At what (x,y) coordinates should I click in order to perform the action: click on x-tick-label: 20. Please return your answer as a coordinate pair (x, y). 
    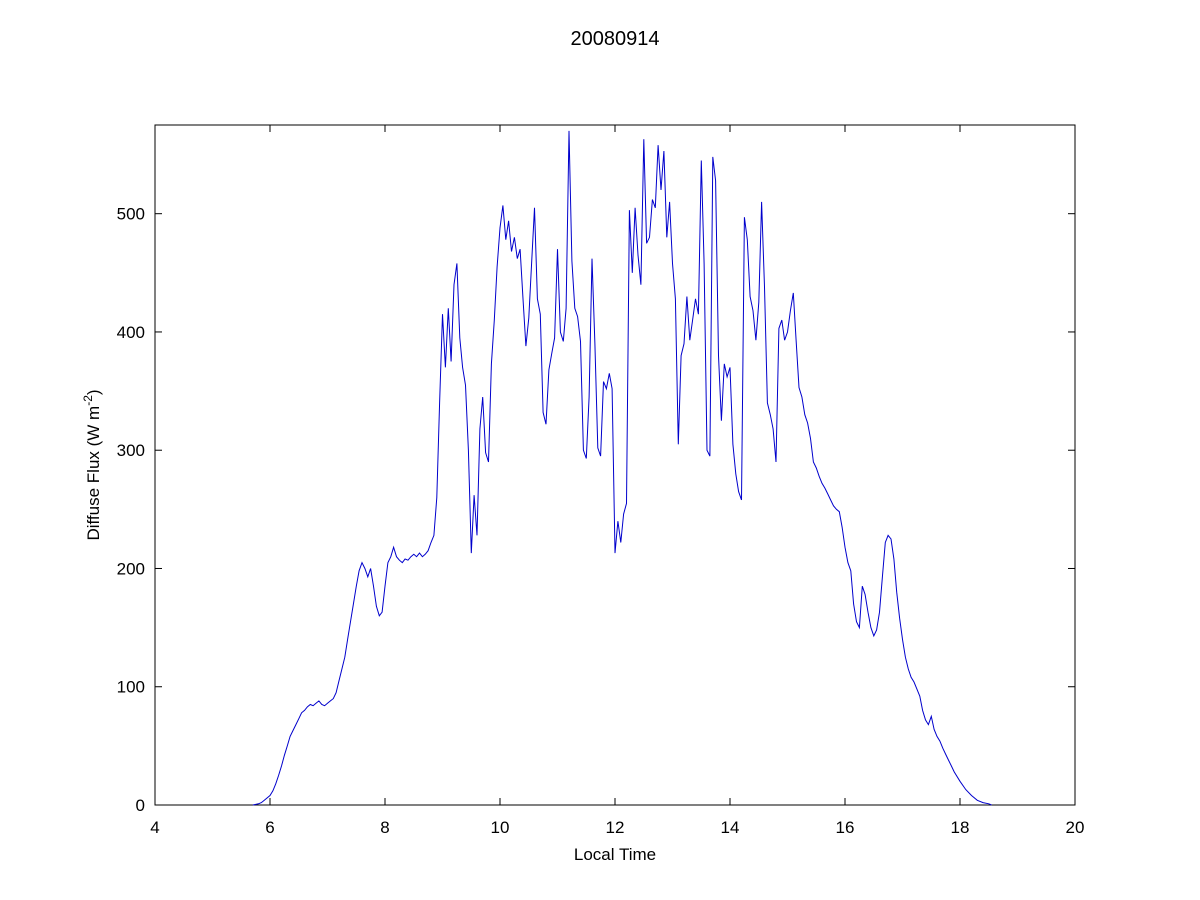
    Looking at the image, I should click on (1075, 827).